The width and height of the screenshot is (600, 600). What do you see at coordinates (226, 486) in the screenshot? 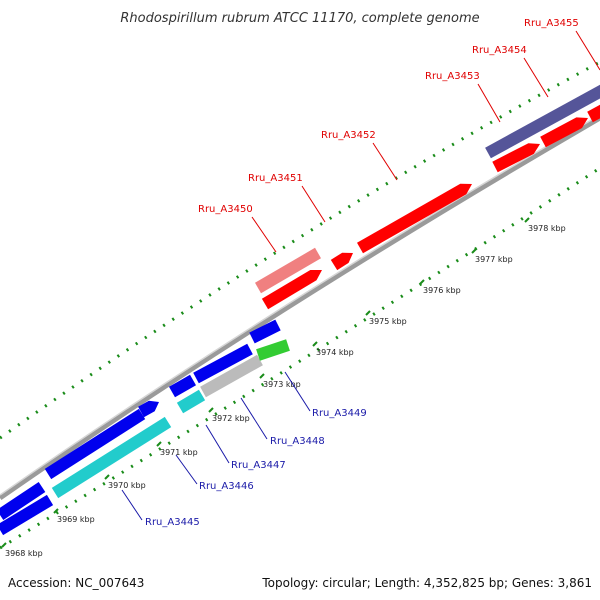
I see `label-rru-a3446: Rru_A3446` at bounding box center [226, 486].